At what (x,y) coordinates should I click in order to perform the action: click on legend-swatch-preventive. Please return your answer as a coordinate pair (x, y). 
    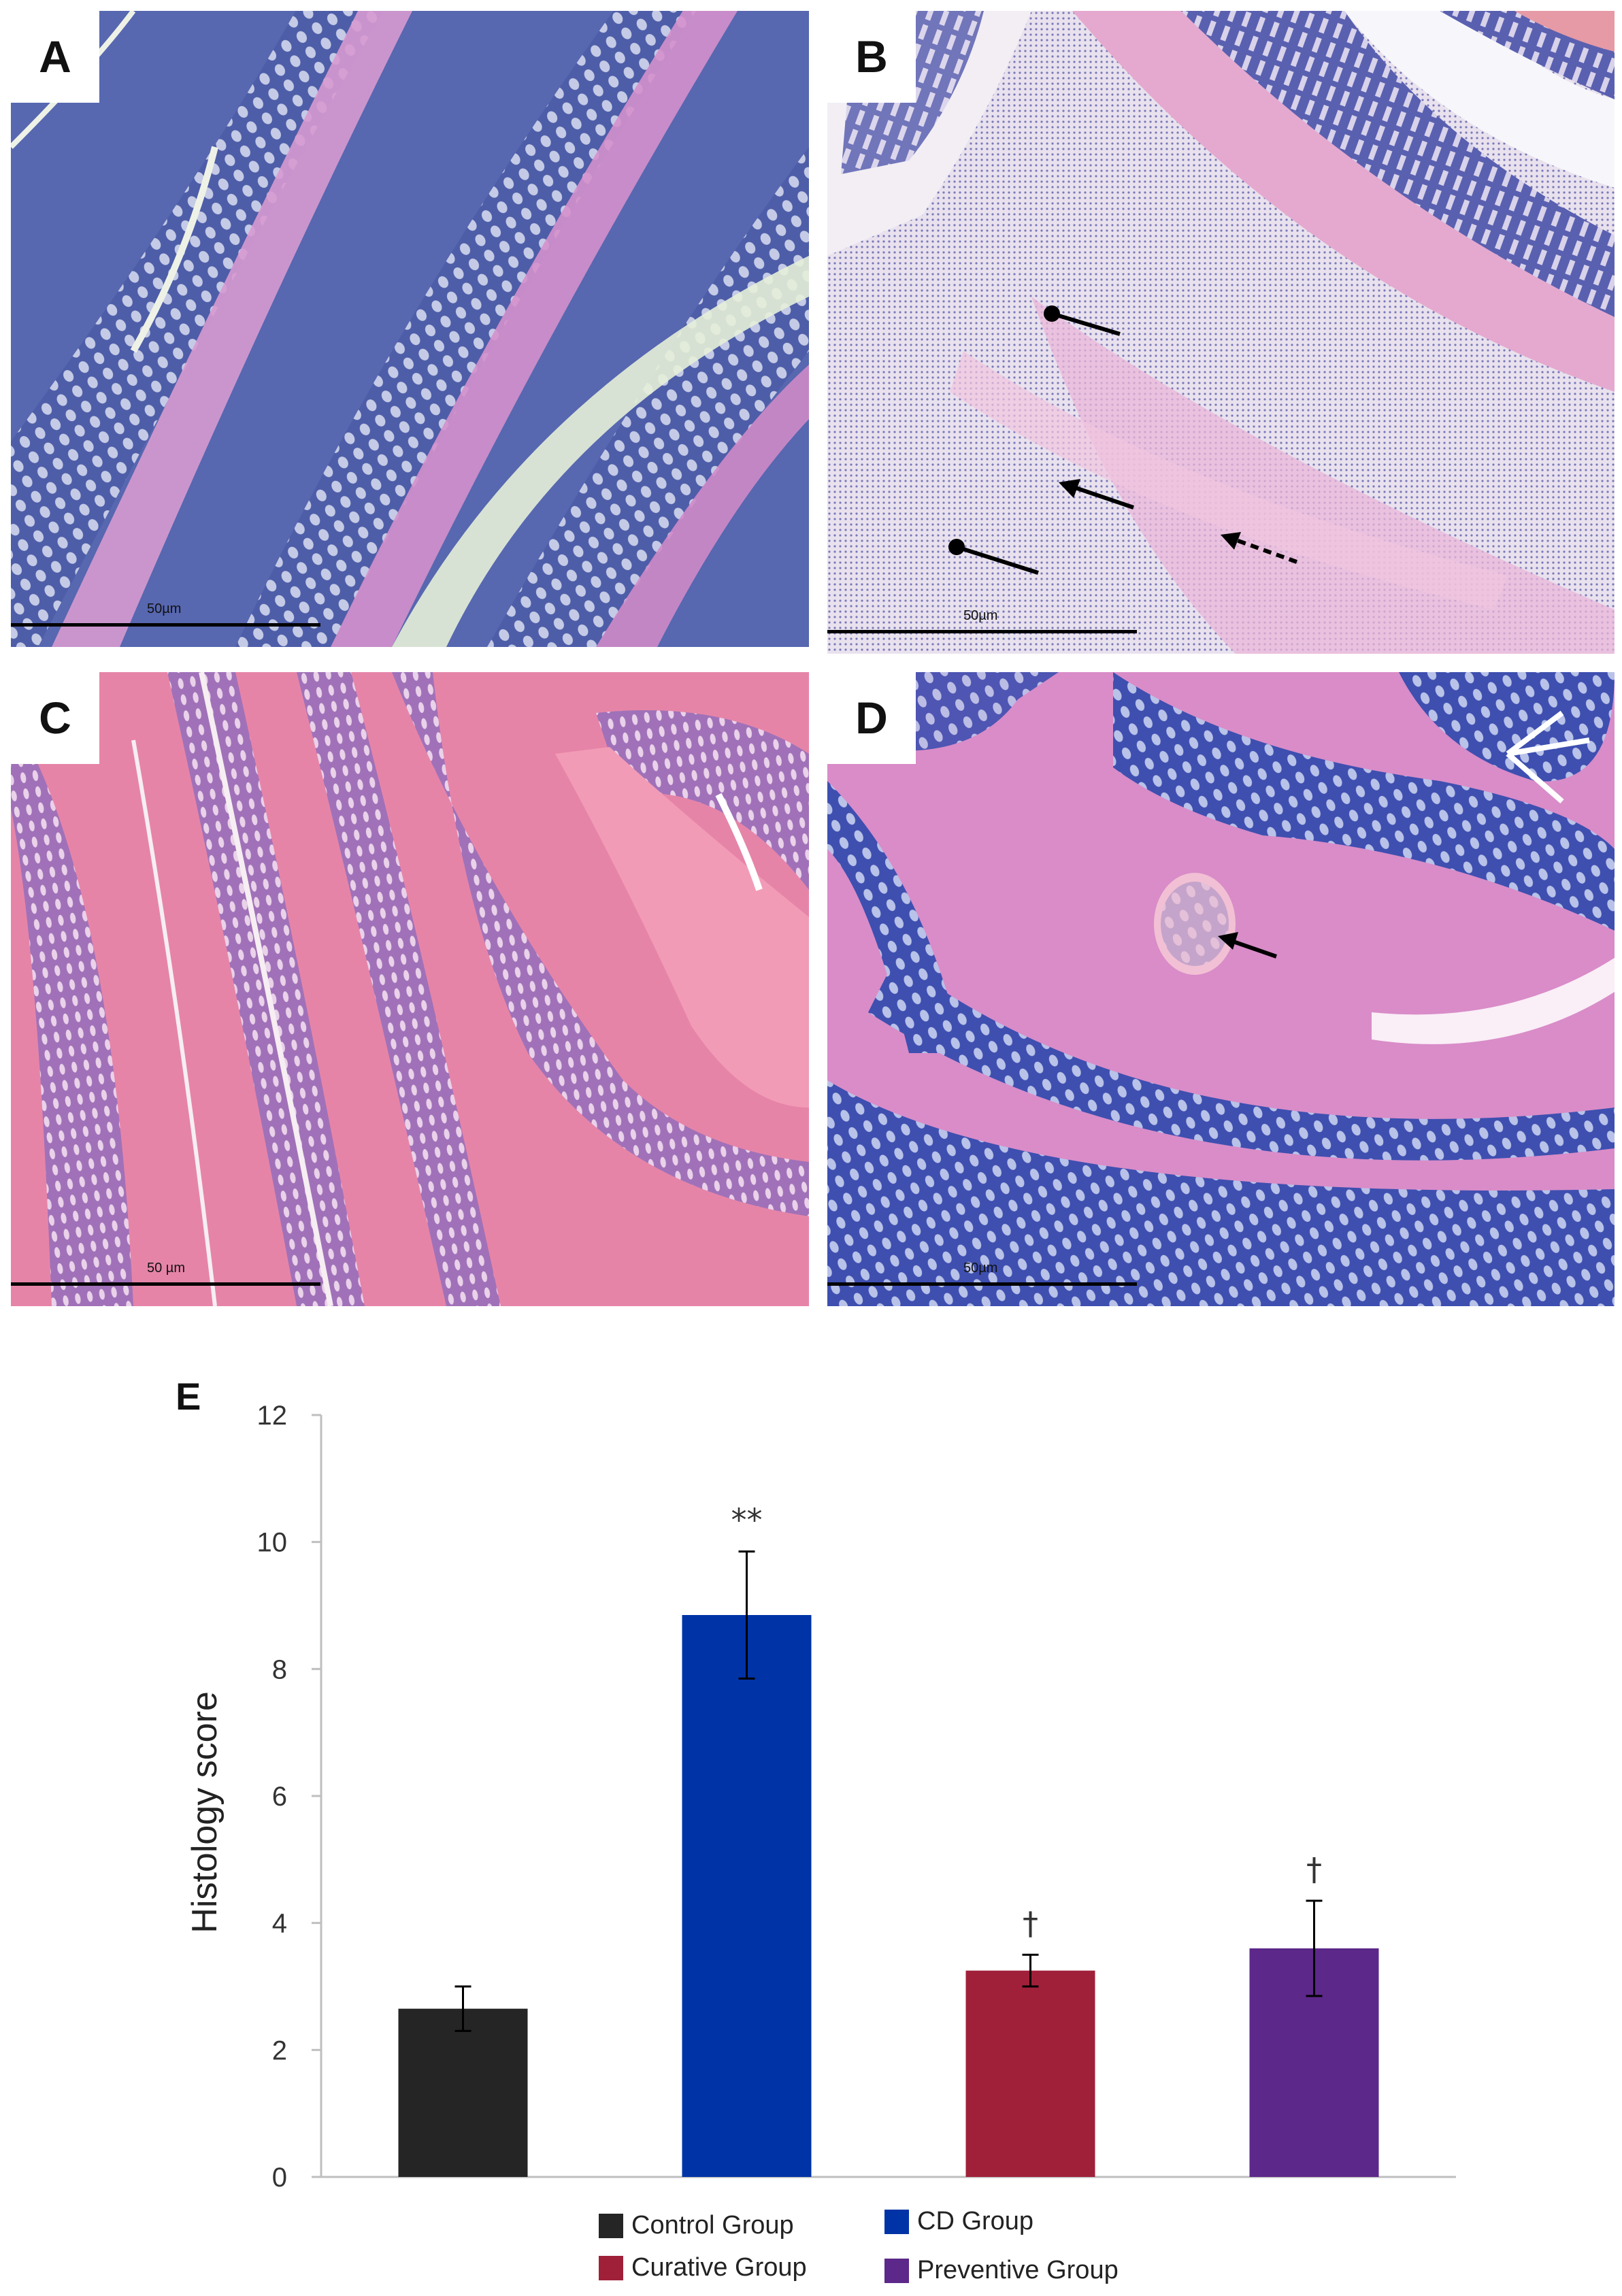
    Looking at the image, I should click on (896, 2270).